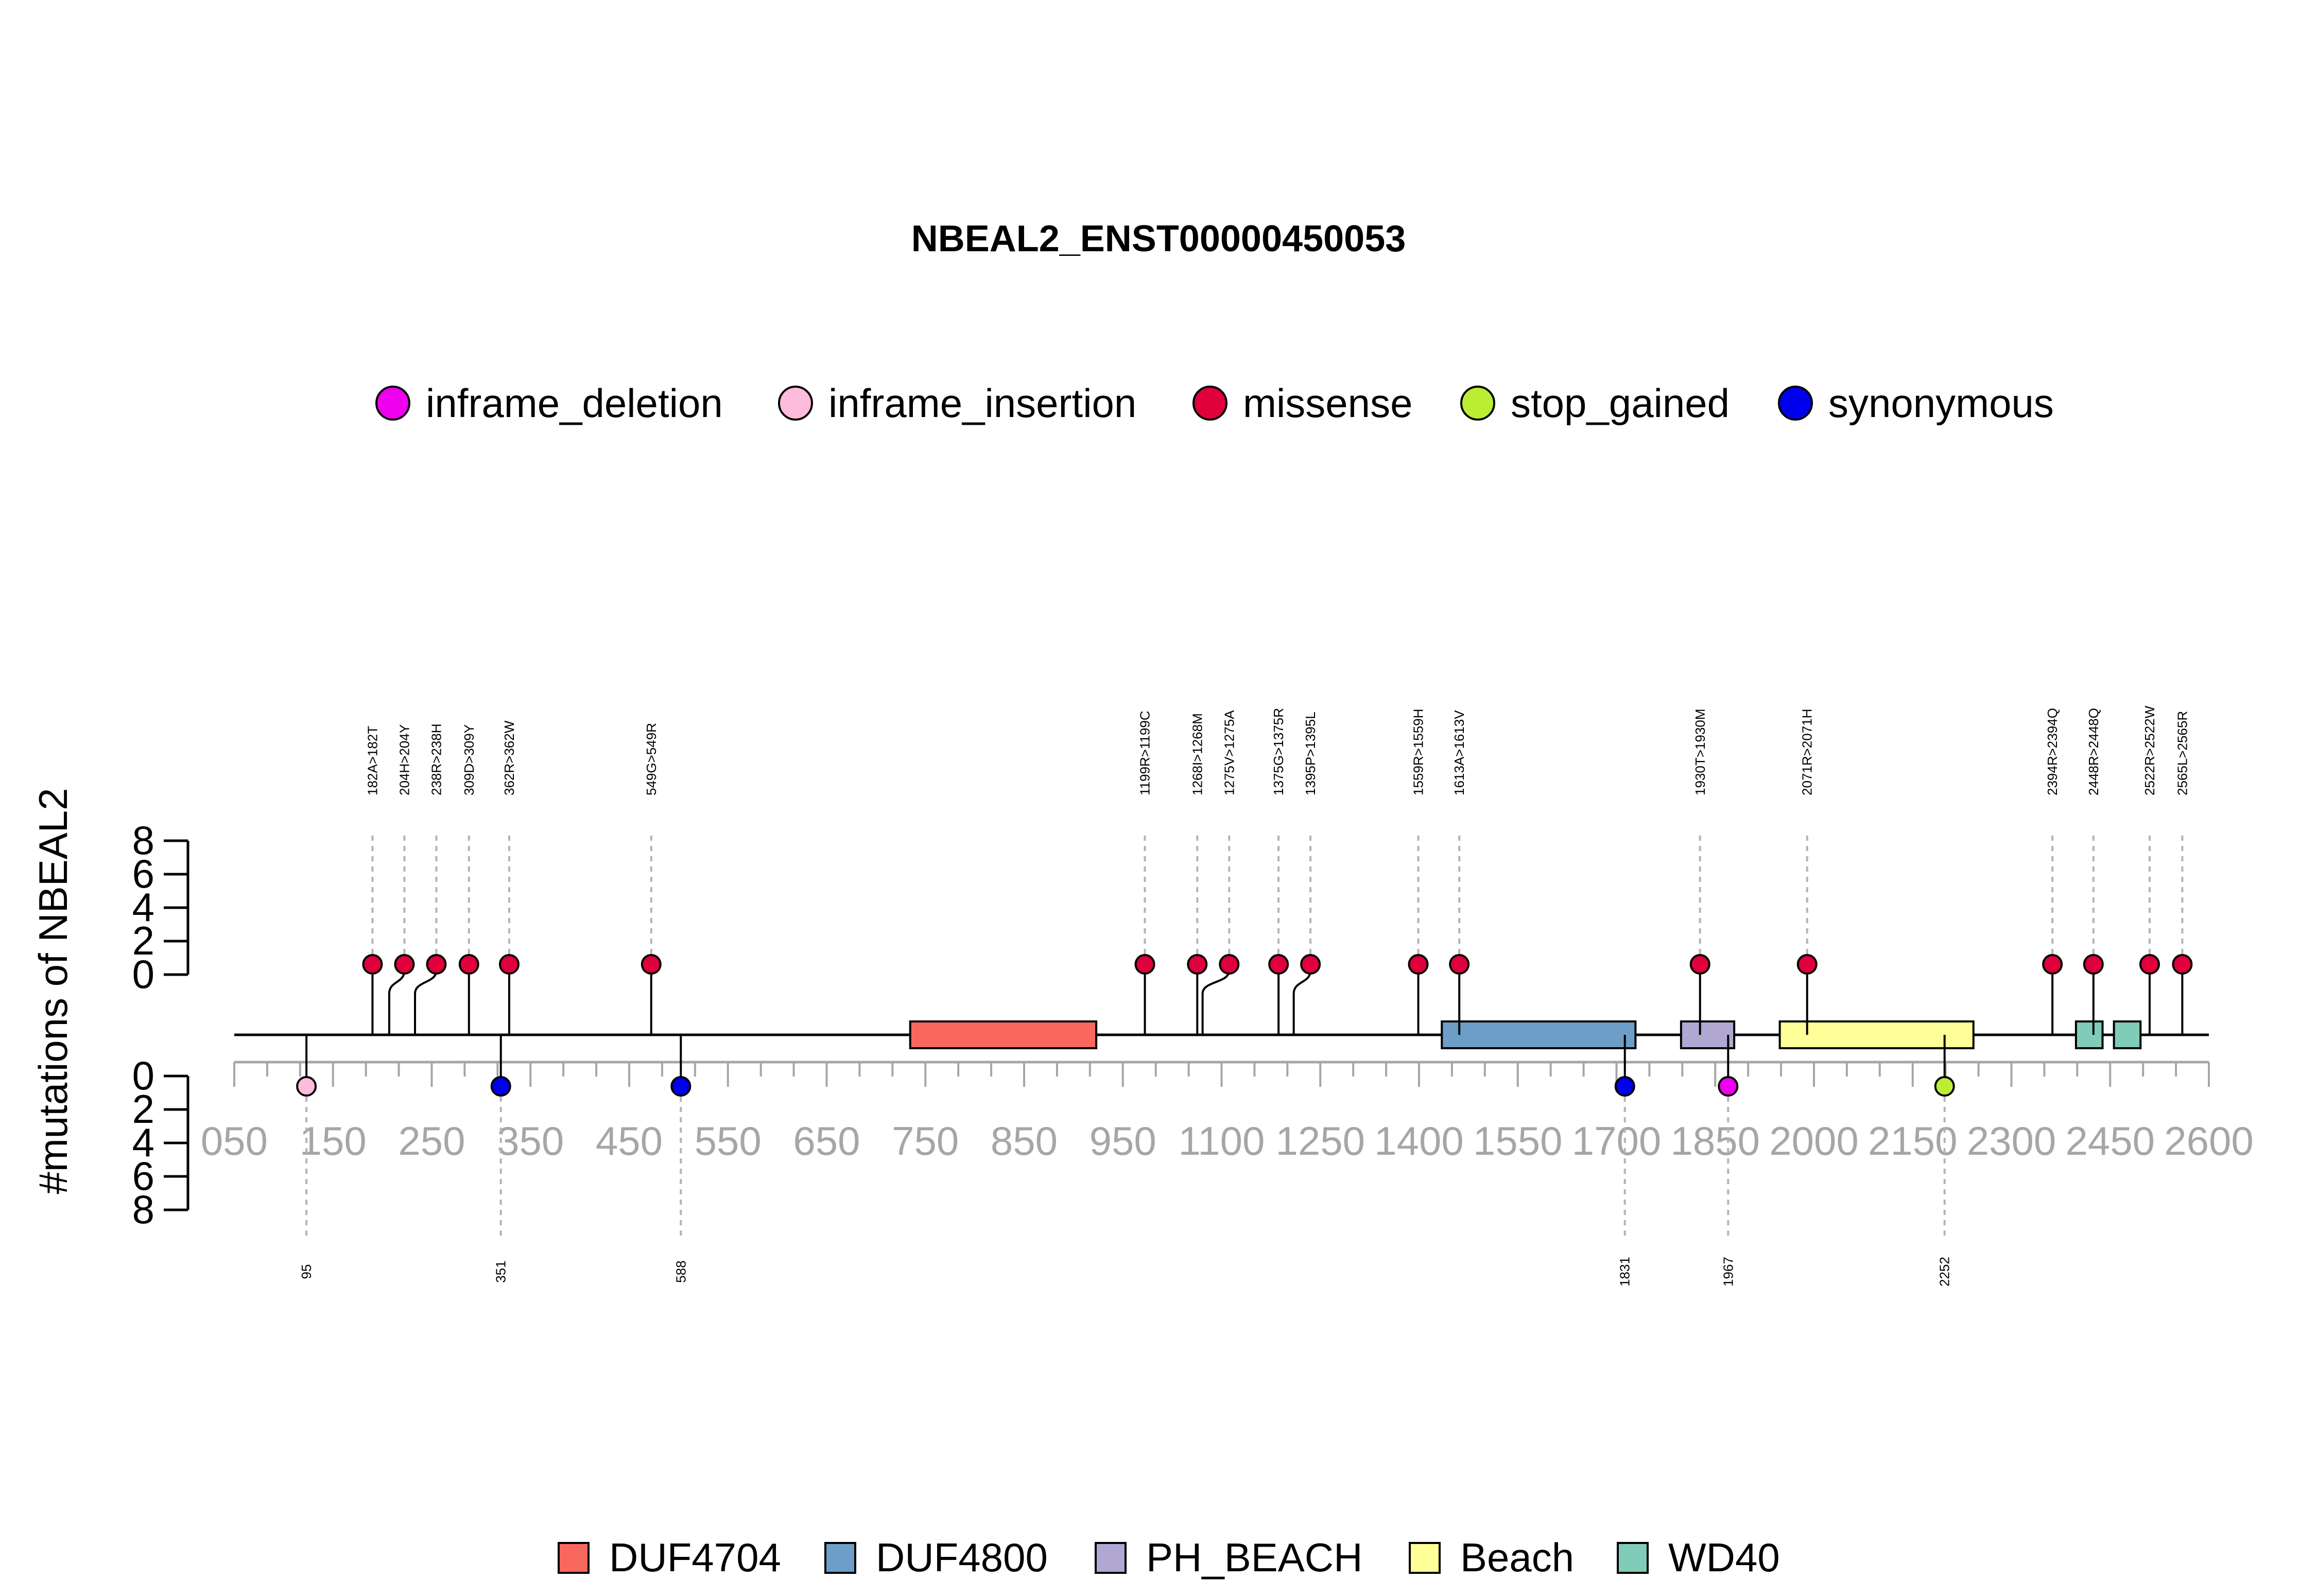  What do you see at coordinates (651, 759) in the screenshot?
I see `mutation-label: 549G>549R` at bounding box center [651, 759].